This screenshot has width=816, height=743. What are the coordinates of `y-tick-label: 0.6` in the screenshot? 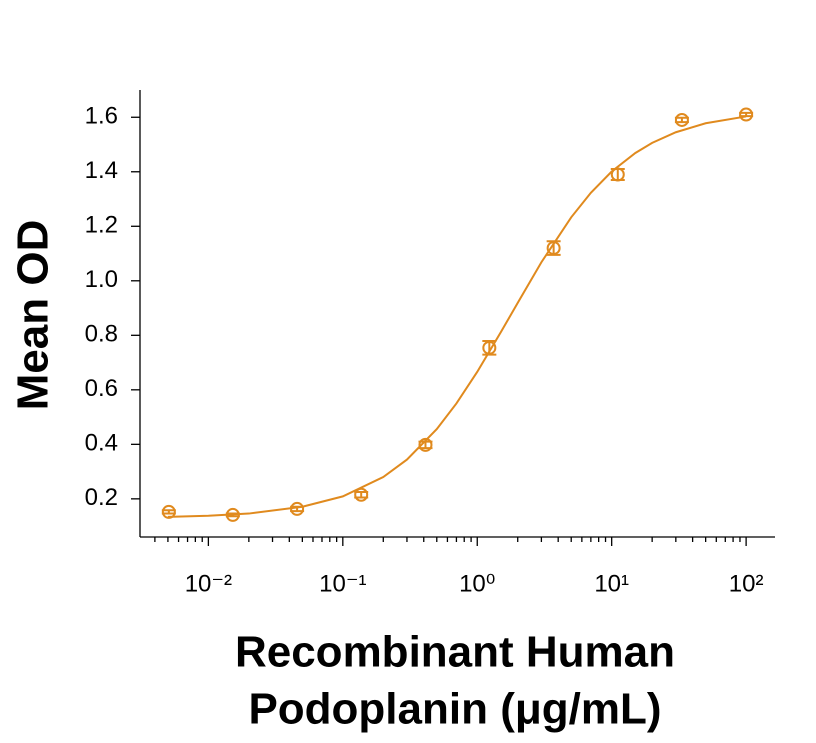 It's located at (101, 388).